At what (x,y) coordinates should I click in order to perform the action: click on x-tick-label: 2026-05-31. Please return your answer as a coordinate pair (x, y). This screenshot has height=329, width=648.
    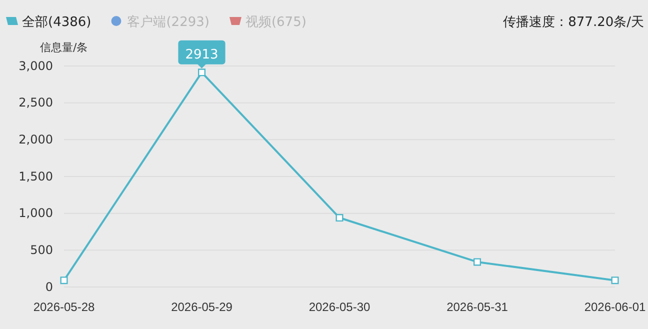
    Looking at the image, I should click on (477, 307).